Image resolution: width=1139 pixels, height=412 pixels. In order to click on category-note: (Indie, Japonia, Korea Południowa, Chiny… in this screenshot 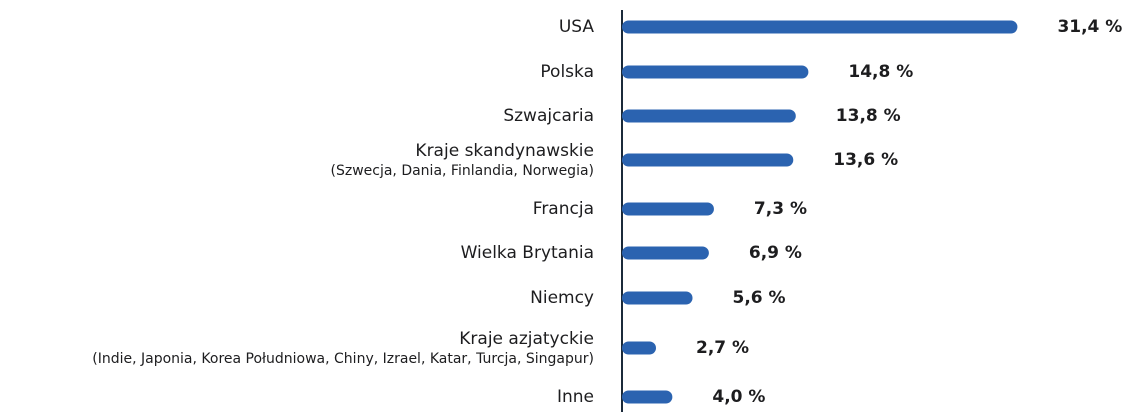, I will do `click(343, 359)`.